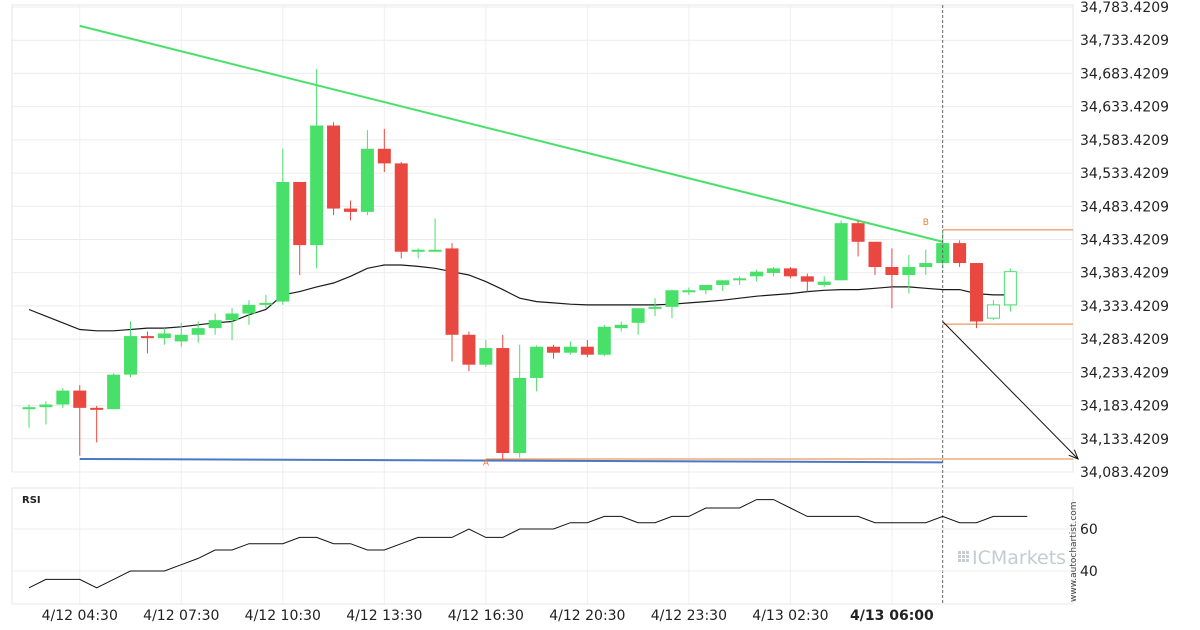  I want to click on y-tick-label: 34,333.4209, so click(1124, 307).